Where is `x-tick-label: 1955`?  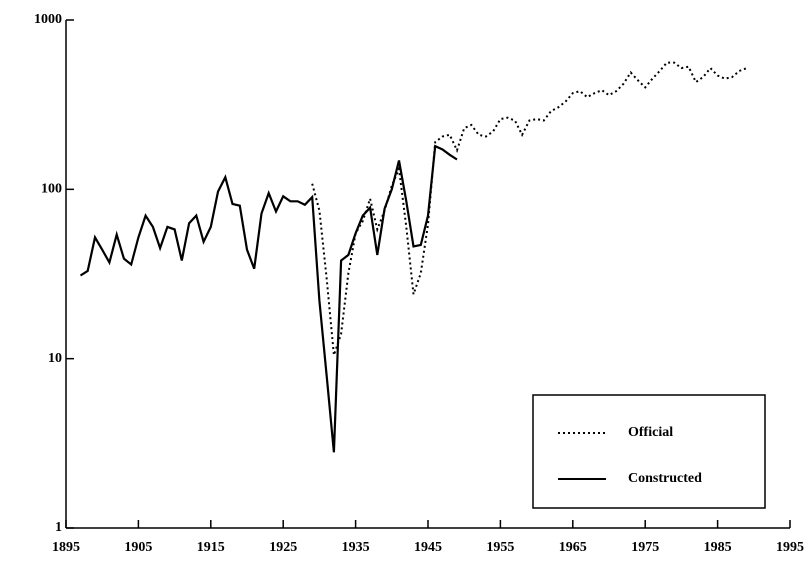
x-tick-label: 1955 is located at coordinates (500, 547).